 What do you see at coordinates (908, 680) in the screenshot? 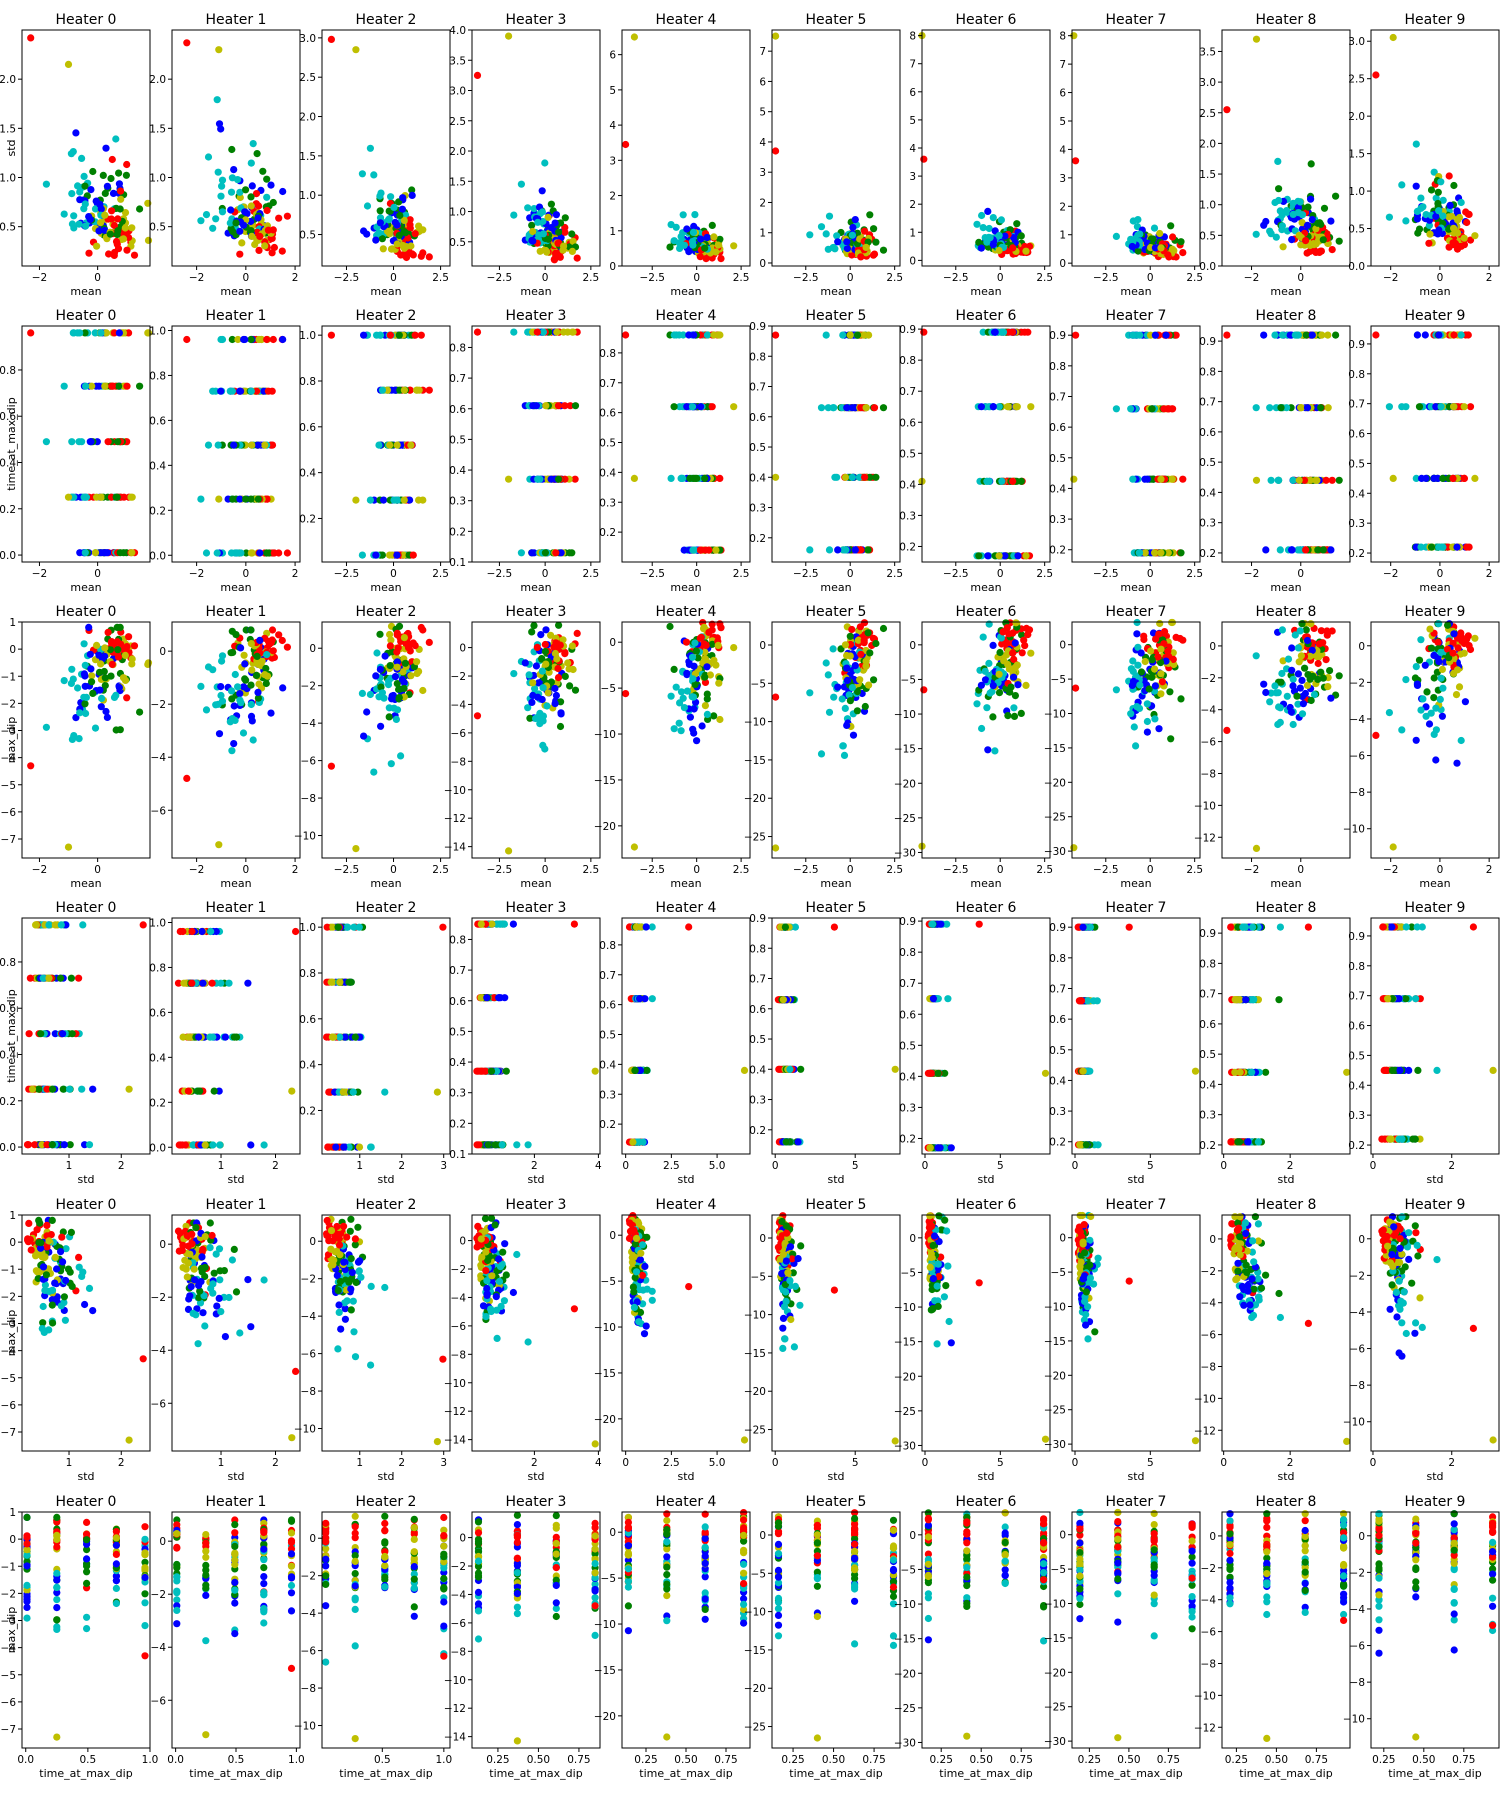
I see `y-tick-label: −5` at bounding box center [908, 680].